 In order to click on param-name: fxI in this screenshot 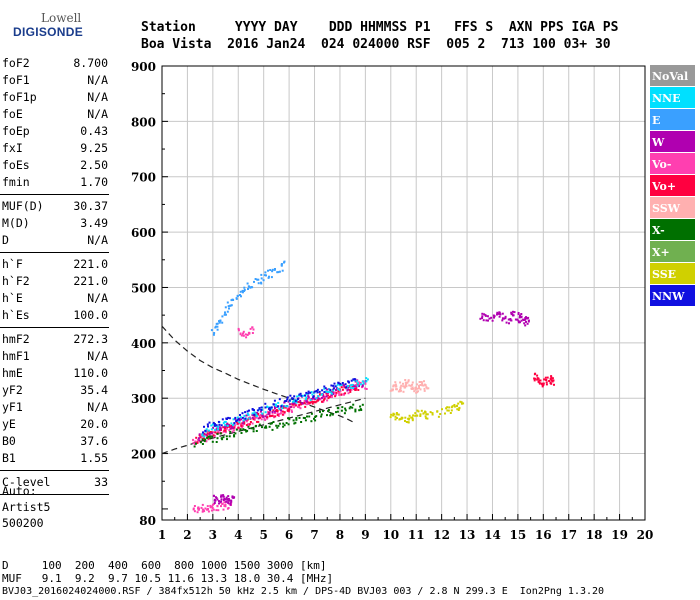, I will do `click(12, 148)`.